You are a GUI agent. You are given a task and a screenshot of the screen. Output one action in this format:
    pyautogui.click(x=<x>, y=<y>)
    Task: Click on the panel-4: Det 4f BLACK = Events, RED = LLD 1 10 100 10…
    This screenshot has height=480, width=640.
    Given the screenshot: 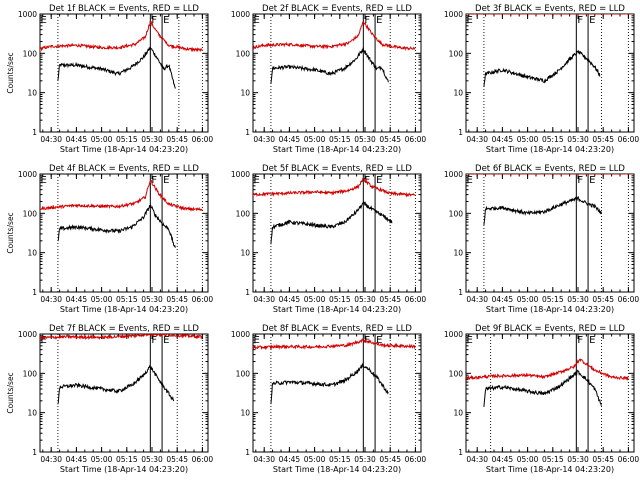 What is the action you would take?
    pyautogui.click(x=109, y=239)
    